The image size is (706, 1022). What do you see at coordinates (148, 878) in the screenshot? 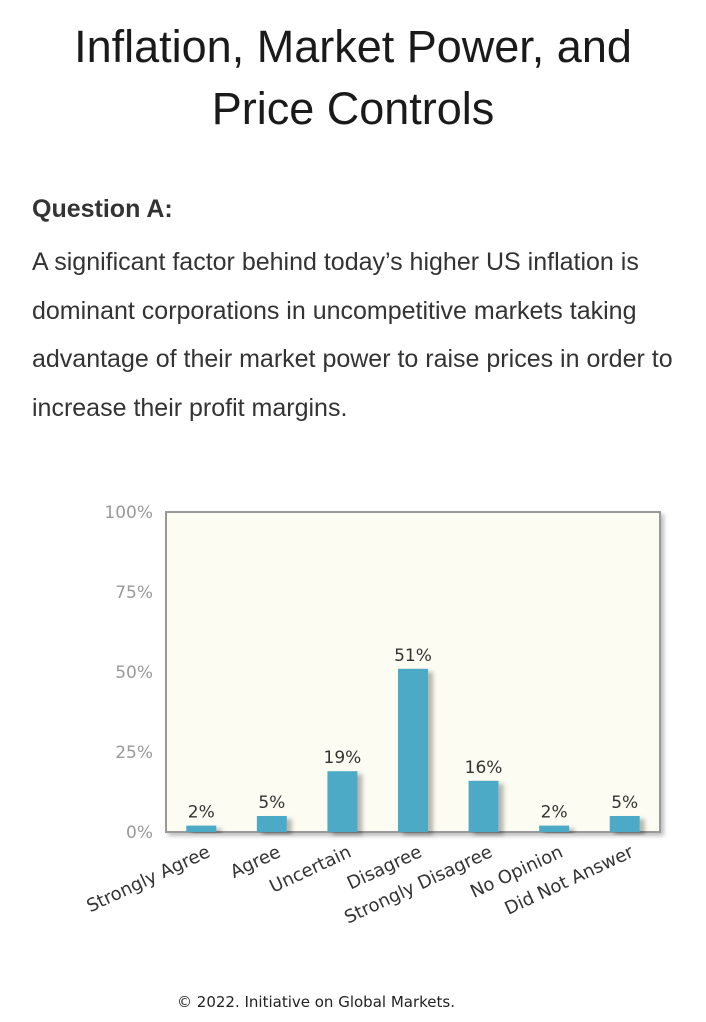
I see `x-tick-label: Strongly Agree` at bounding box center [148, 878].